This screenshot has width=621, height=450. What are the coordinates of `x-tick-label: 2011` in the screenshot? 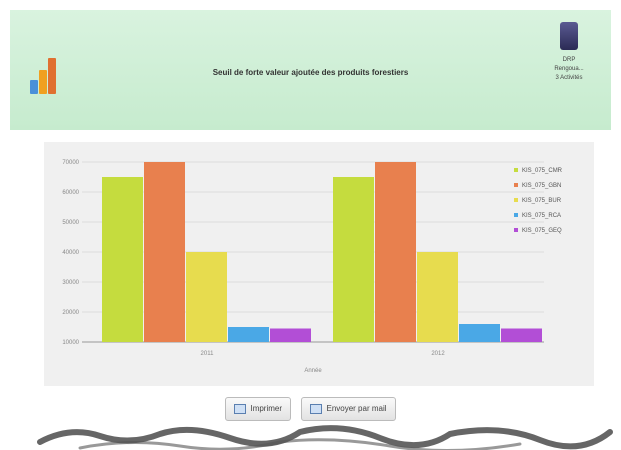 It's located at (208, 354).